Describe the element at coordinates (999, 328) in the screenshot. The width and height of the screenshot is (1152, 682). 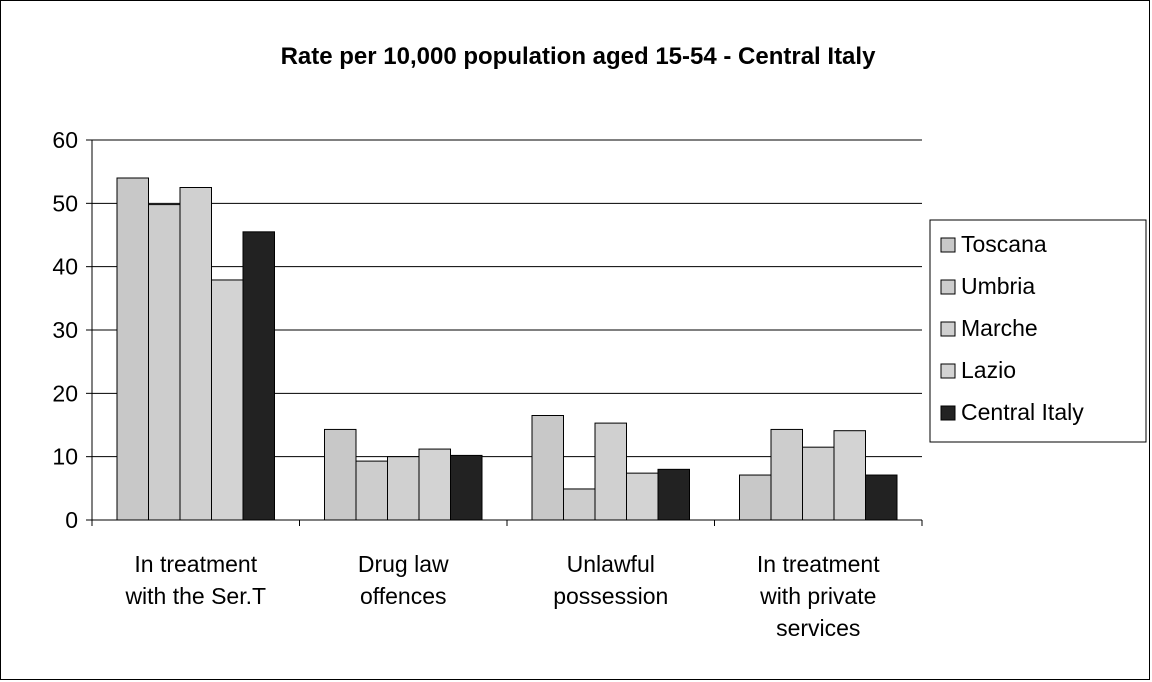
I see `legend-label: Marche` at that location.